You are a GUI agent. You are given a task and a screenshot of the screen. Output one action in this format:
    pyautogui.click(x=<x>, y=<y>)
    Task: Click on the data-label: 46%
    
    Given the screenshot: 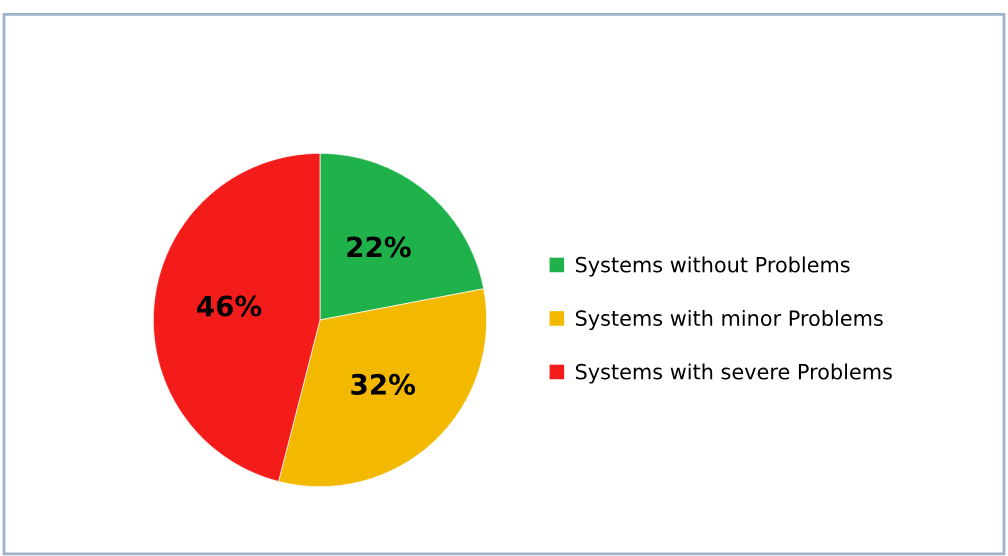 What is the action you would take?
    pyautogui.click(x=229, y=306)
    